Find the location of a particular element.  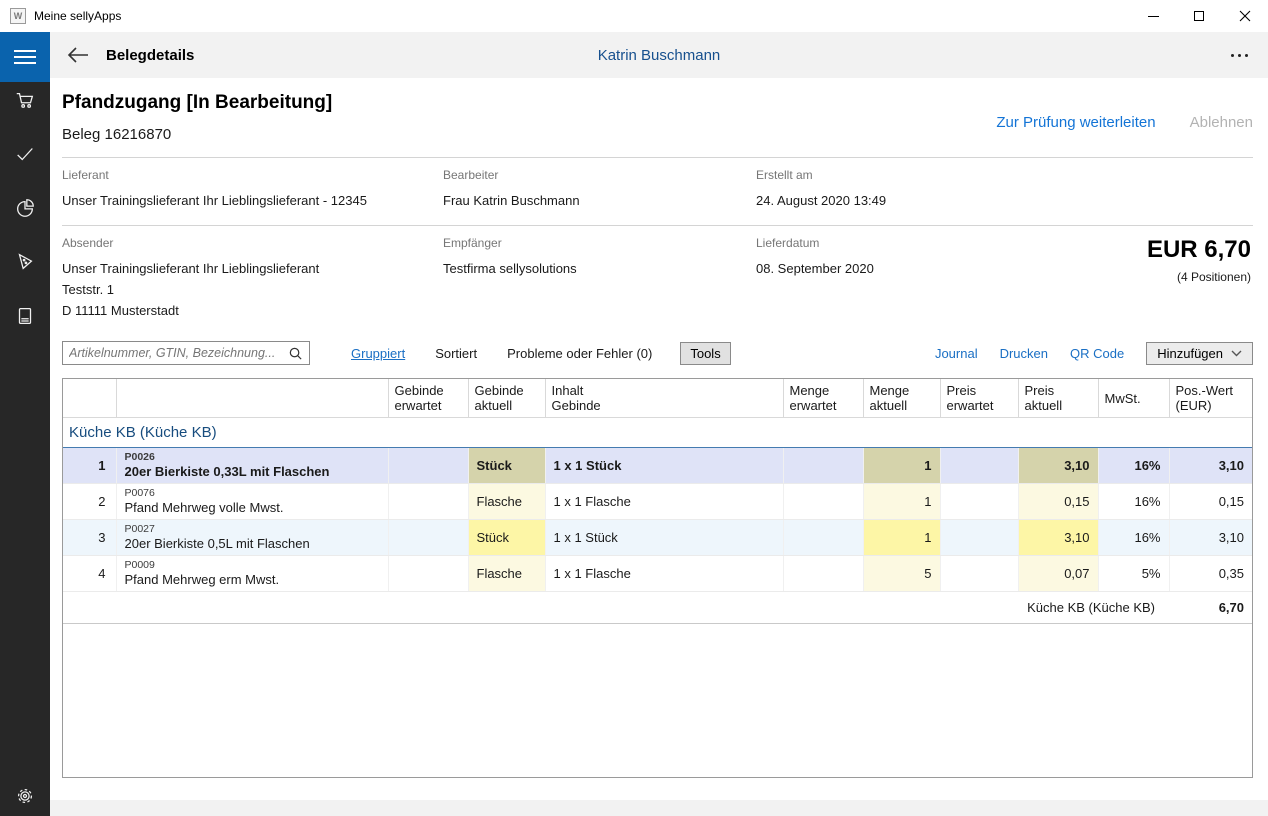

preis-aktuell-cell: 0,15 is located at coordinates (1058, 501).